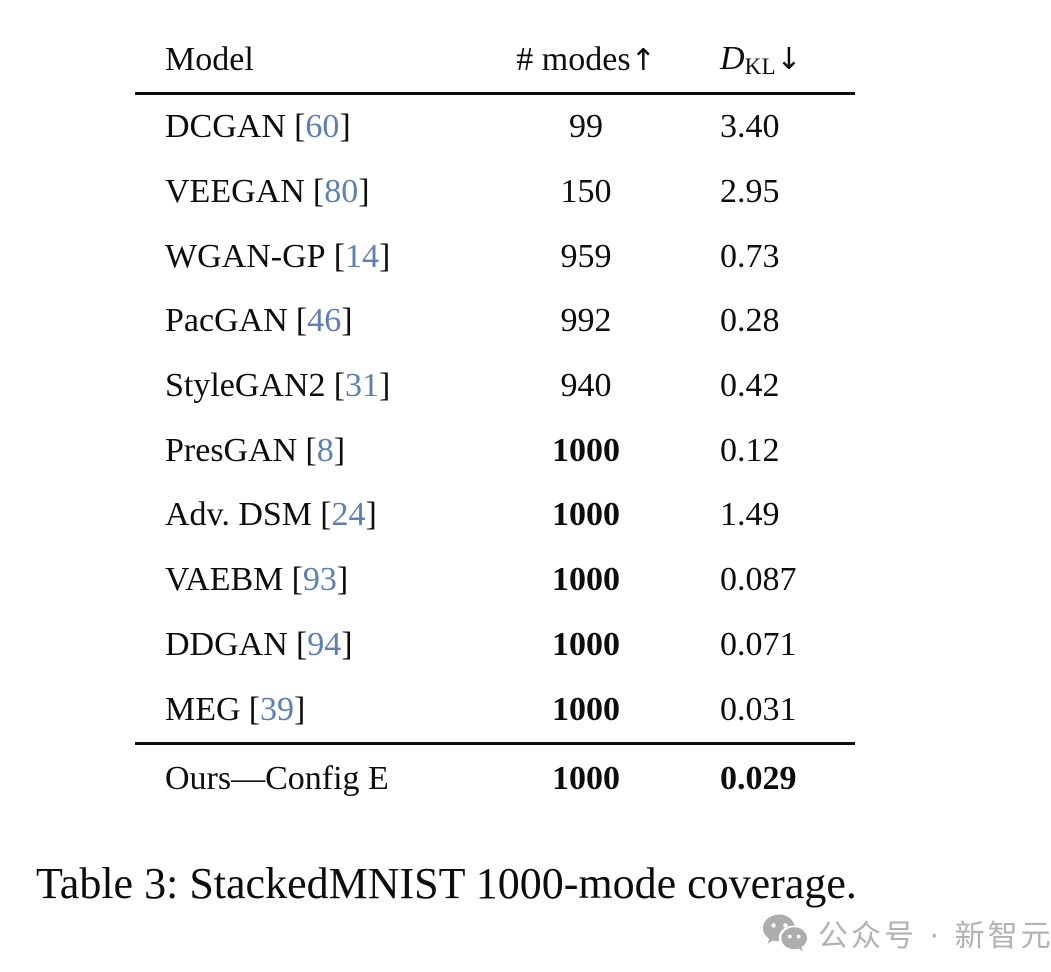  I want to click on modes-label: # modes, so click(573, 59).